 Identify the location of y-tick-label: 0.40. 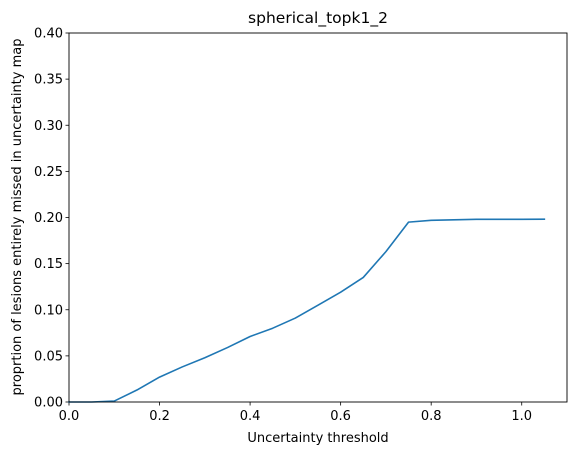
(48, 34).